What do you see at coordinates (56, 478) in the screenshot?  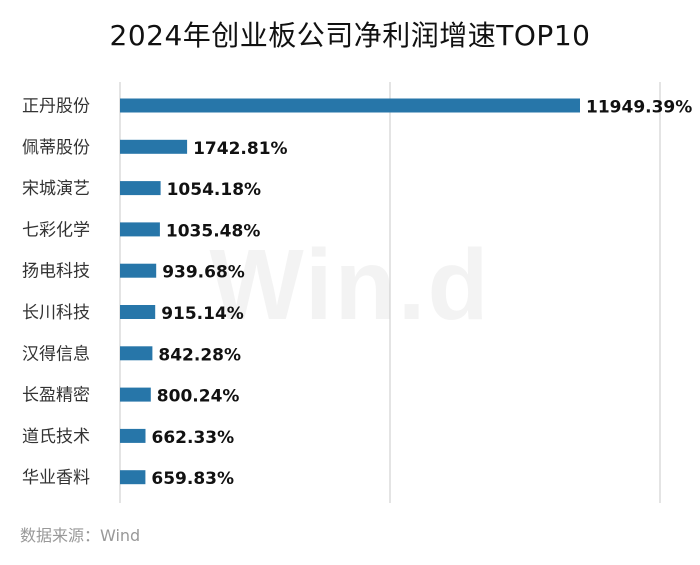 I see `category-label-9: 华业香料` at bounding box center [56, 478].